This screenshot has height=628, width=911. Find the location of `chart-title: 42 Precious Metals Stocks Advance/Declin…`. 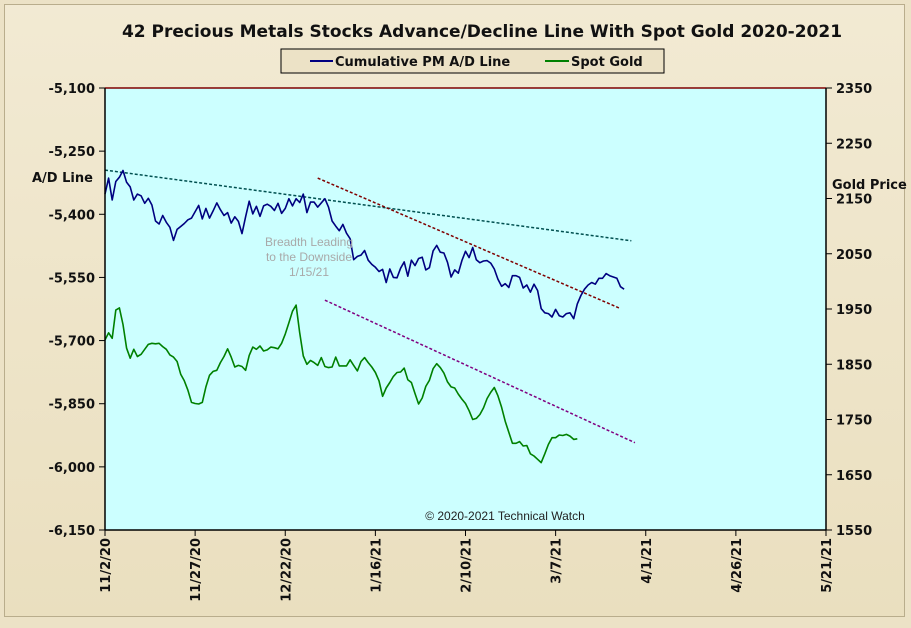

chart-title: 42 Precious Metals Stocks Advance/Declin… is located at coordinates (482, 32).